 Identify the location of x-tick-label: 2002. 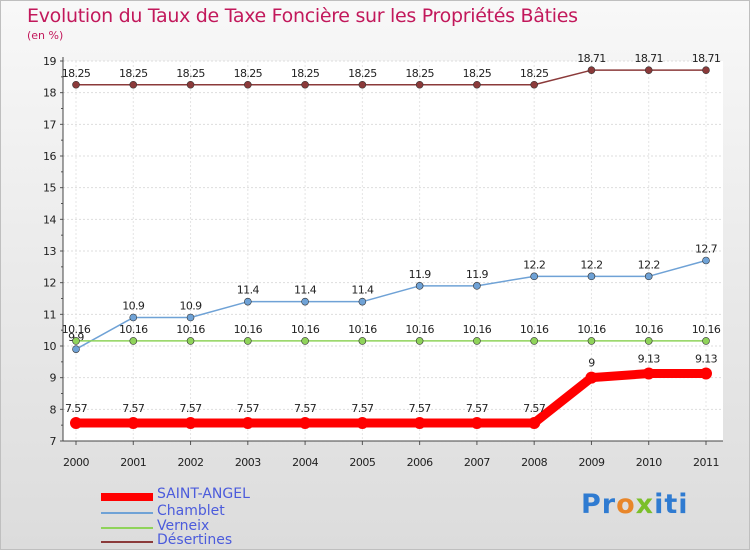
(191, 462).